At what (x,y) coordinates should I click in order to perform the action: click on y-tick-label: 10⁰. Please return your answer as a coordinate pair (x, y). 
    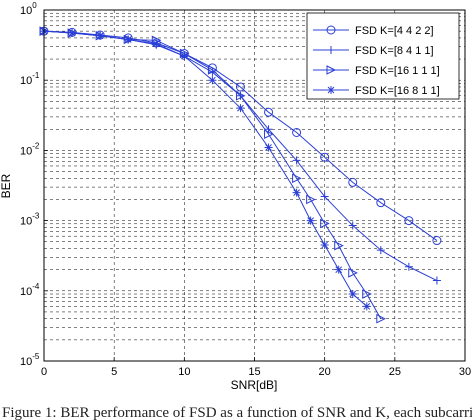
    Looking at the image, I should click on (28, 9).